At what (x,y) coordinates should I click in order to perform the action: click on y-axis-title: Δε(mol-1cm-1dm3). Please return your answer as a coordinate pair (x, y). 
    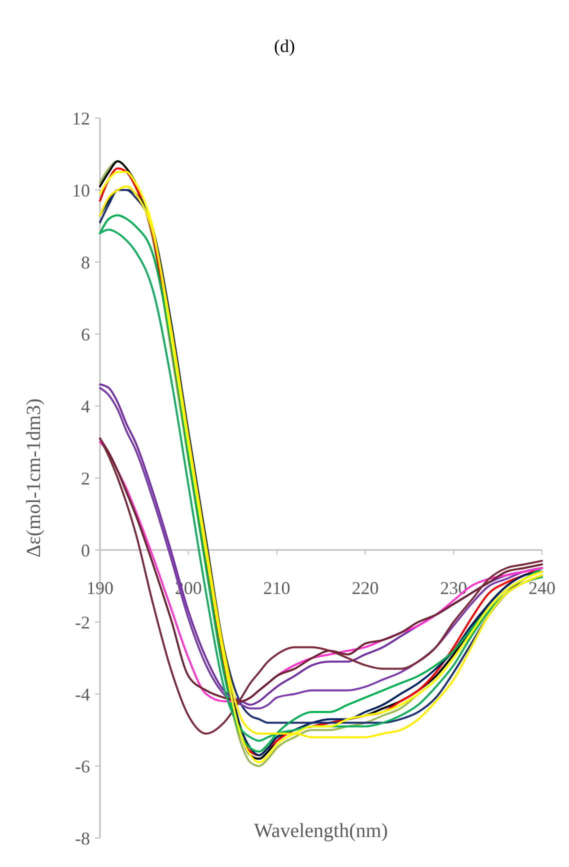
    Looking at the image, I should click on (34, 478).